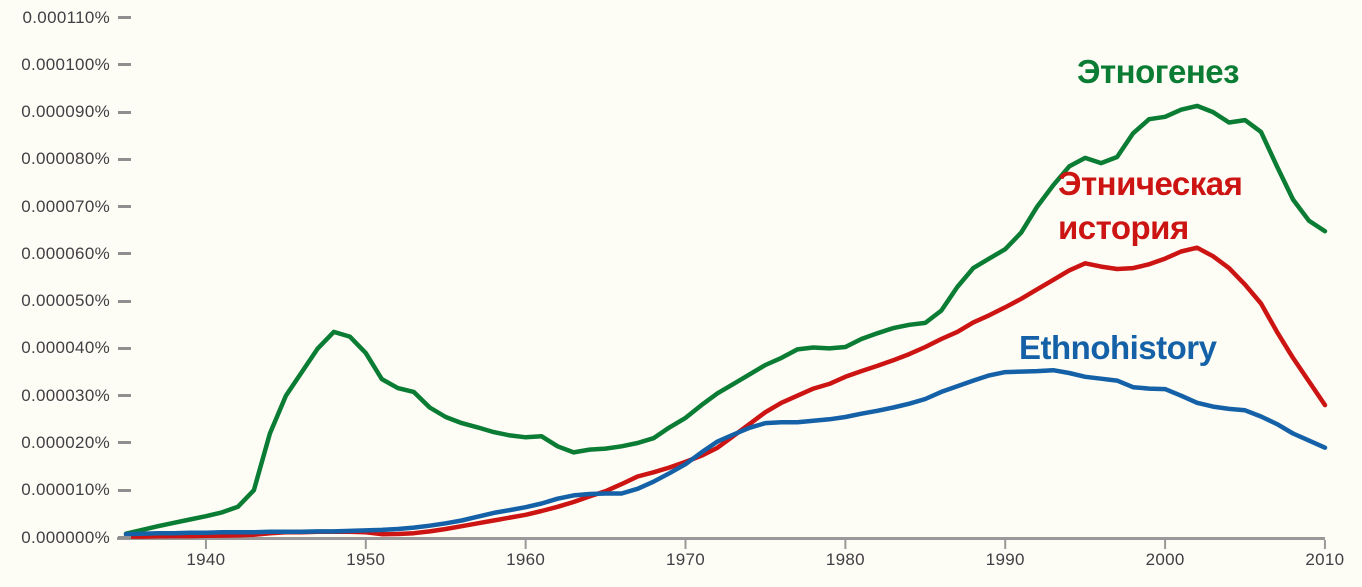 The height and width of the screenshot is (587, 1362). I want to click on series-label-ethnohistory: Ethnohistory, so click(1118, 348).